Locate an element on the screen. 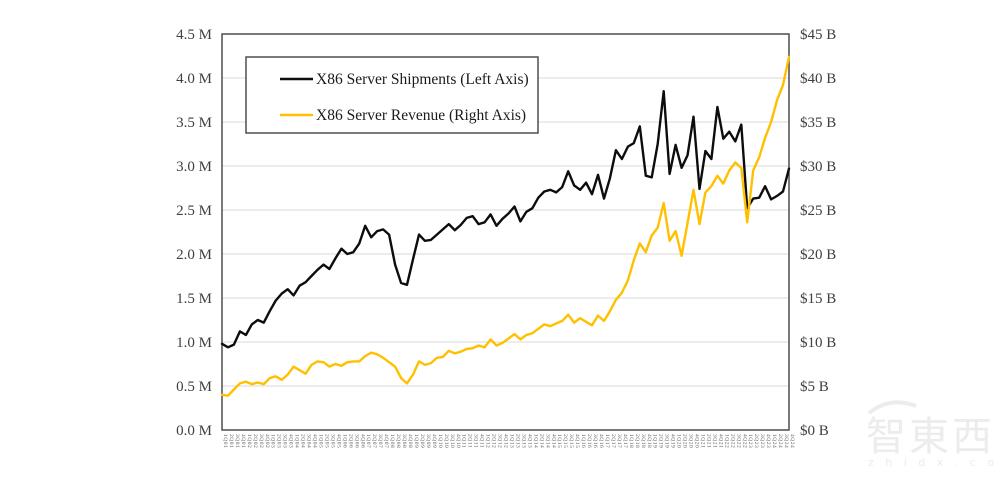 The width and height of the screenshot is (1000, 482). x-axis-tick: 2Q17 is located at coordinates (613, 441).